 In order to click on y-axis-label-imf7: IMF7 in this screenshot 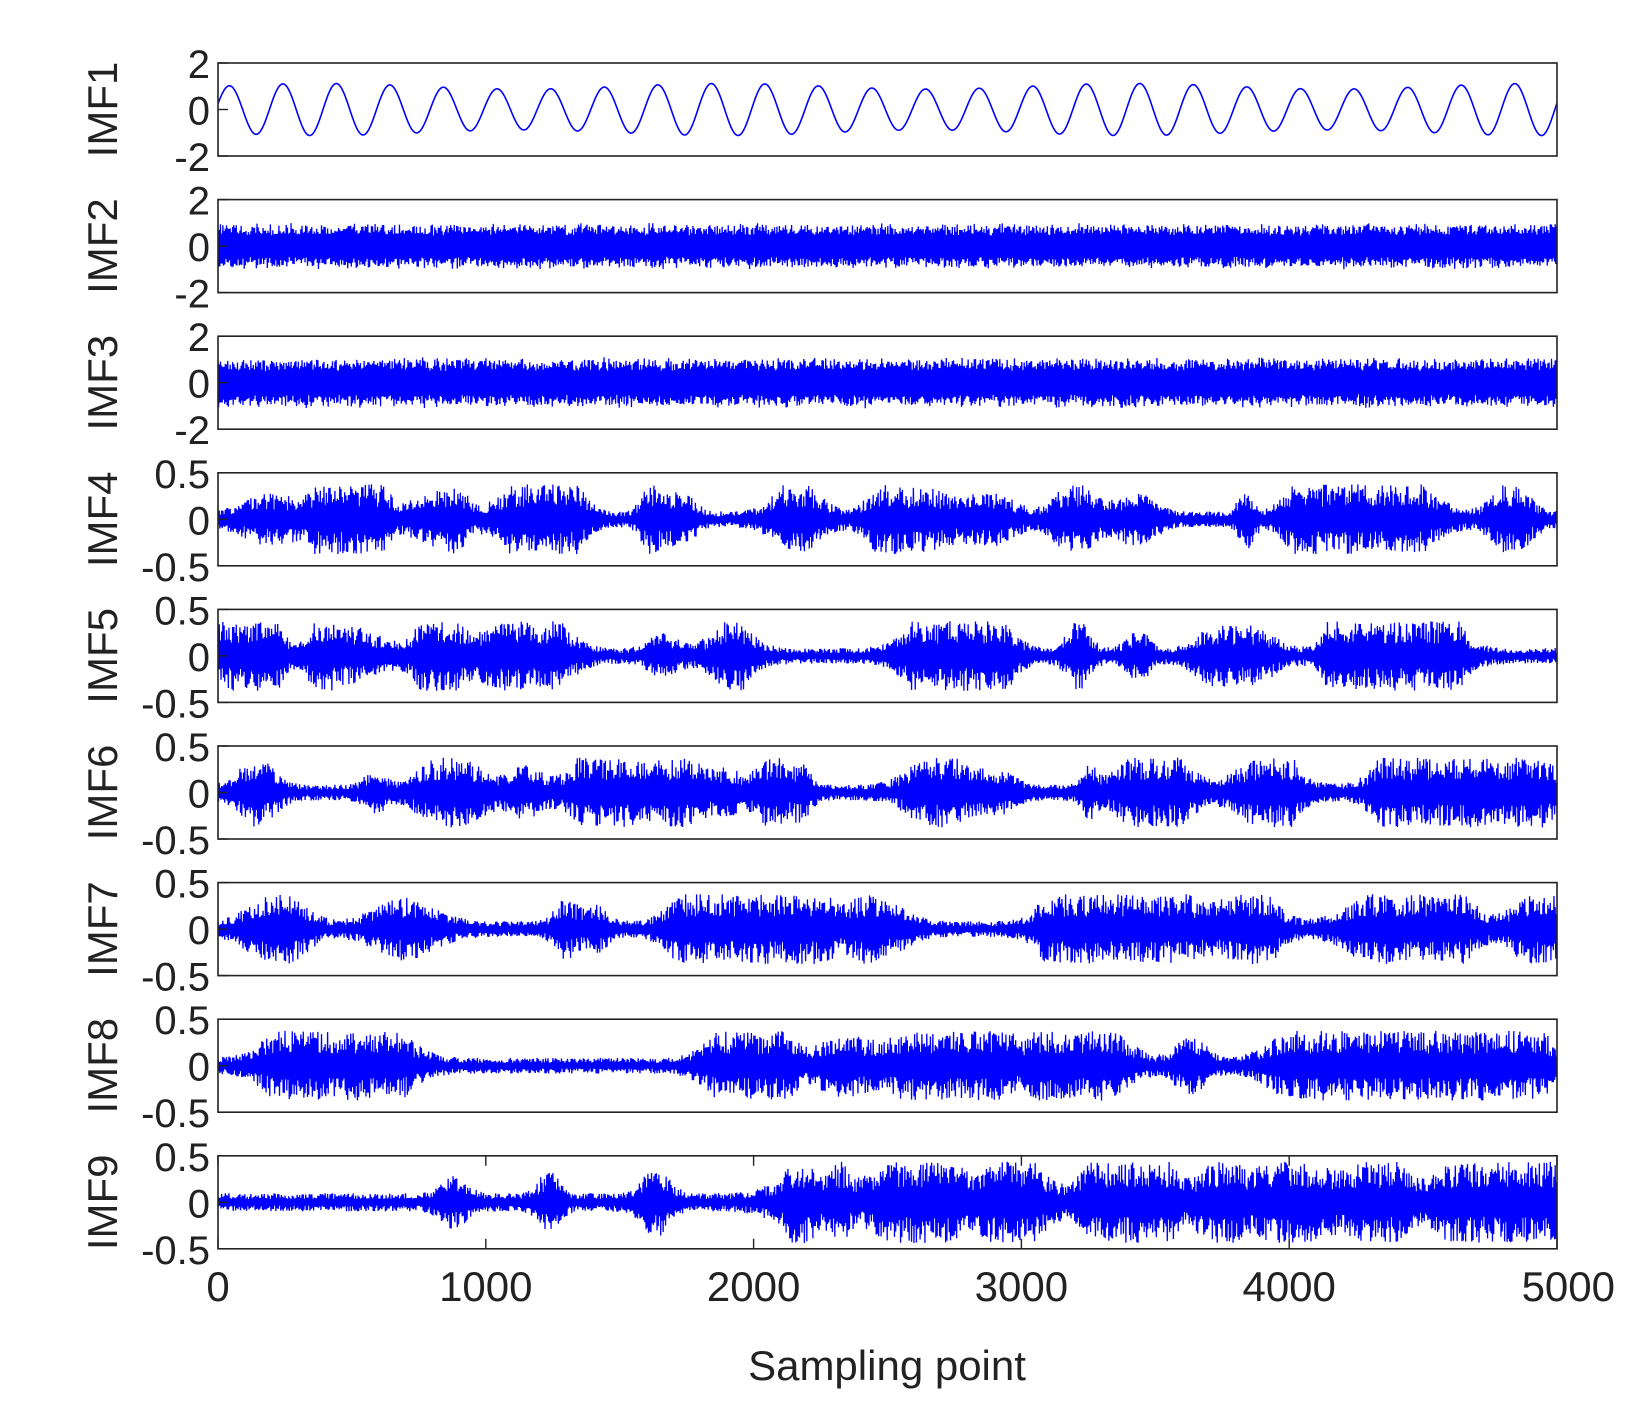, I will do `click(102, 929)`.